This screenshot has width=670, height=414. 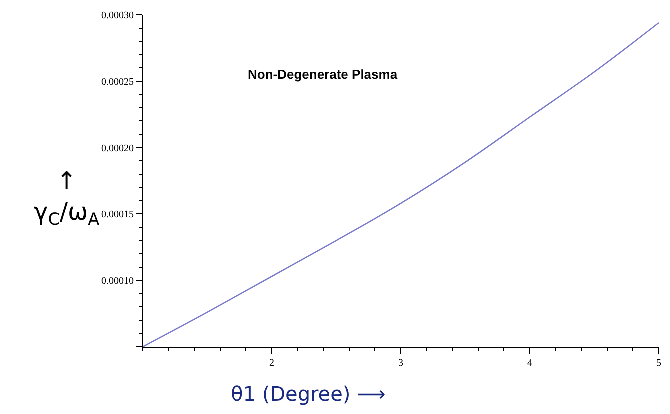 I want to click on x-tick-label: 5, so click(x=659, y=363).